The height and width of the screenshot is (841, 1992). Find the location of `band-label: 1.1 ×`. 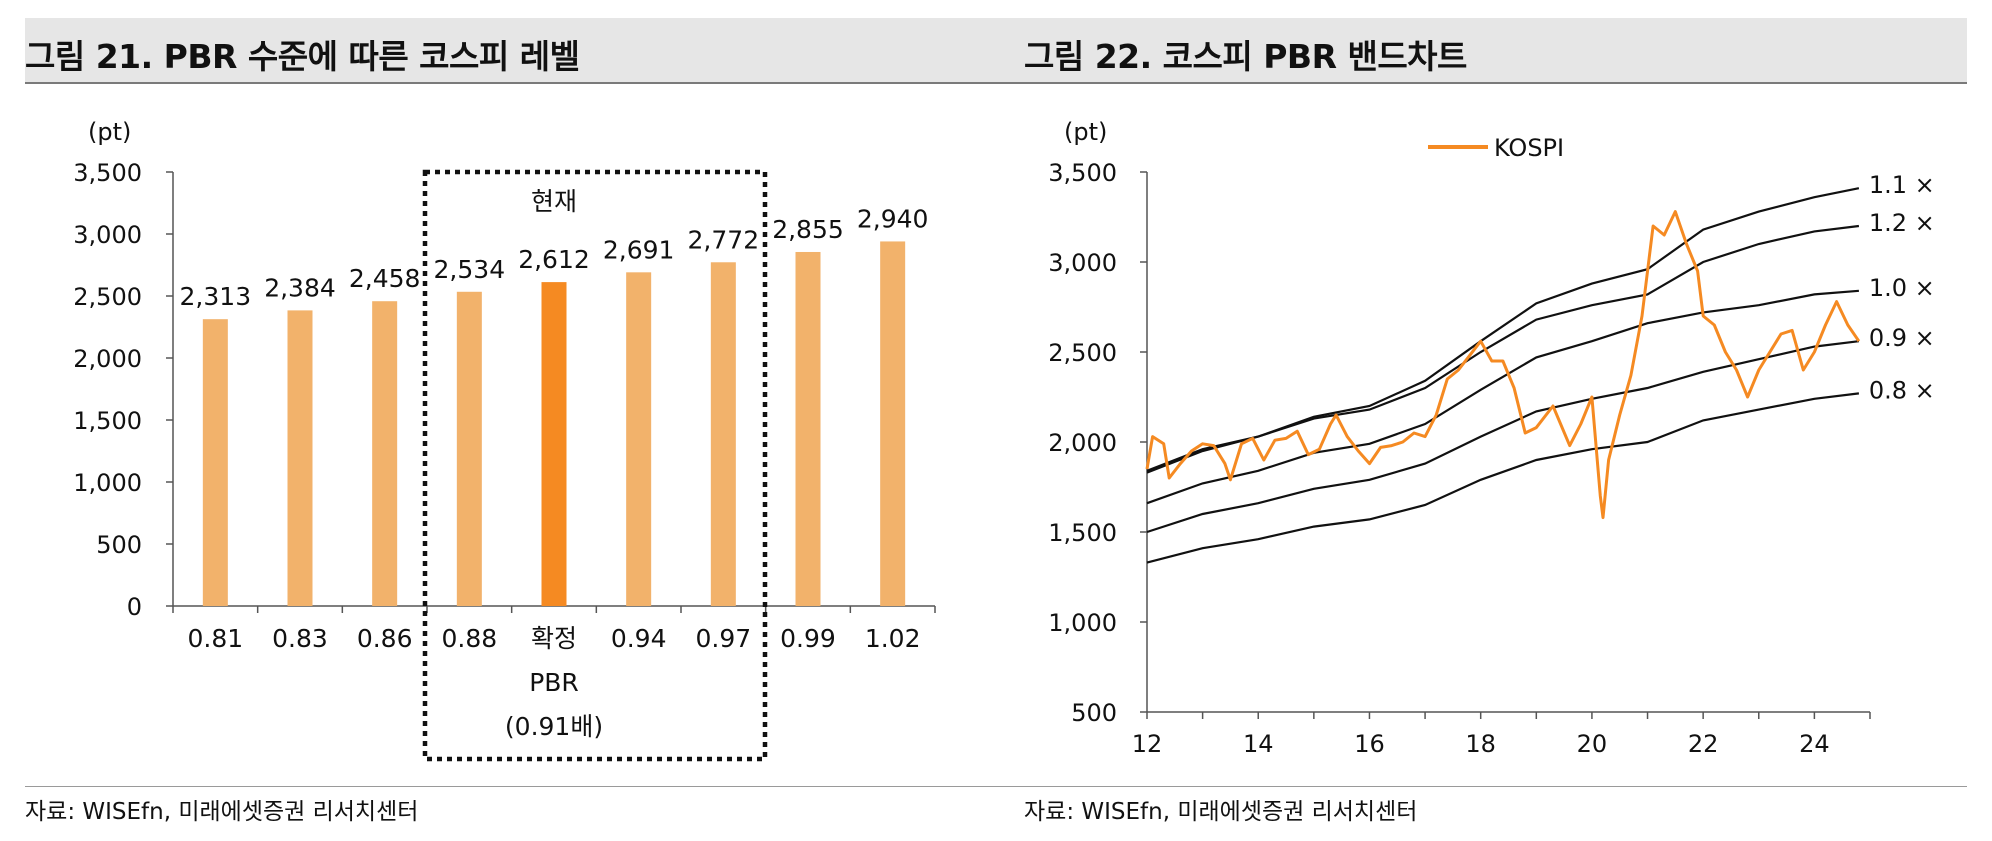

band-label: 1.1 × is located at coordinates (1902, 185).